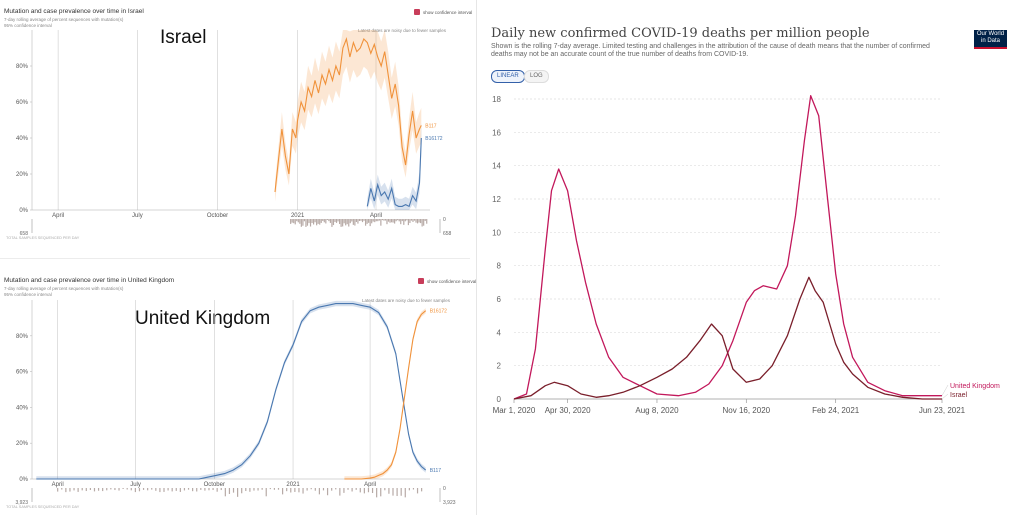 This screenshot has height=515, width=1024. What do you see at coordinates (28, 294) in the screenshot?
I see `uk-legend-ci: 95% confidence interval` at bounding box center [28, 294].